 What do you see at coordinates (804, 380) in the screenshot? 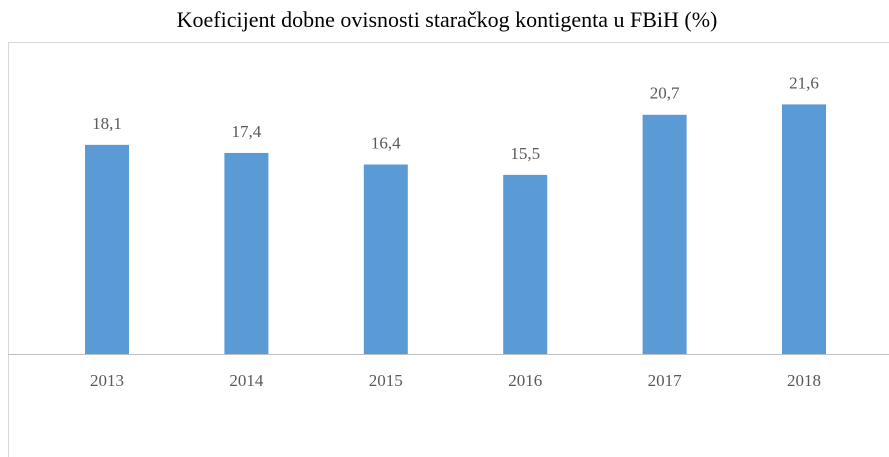
I see `x-tick-label: 2018` at bounding box center [804, 380].